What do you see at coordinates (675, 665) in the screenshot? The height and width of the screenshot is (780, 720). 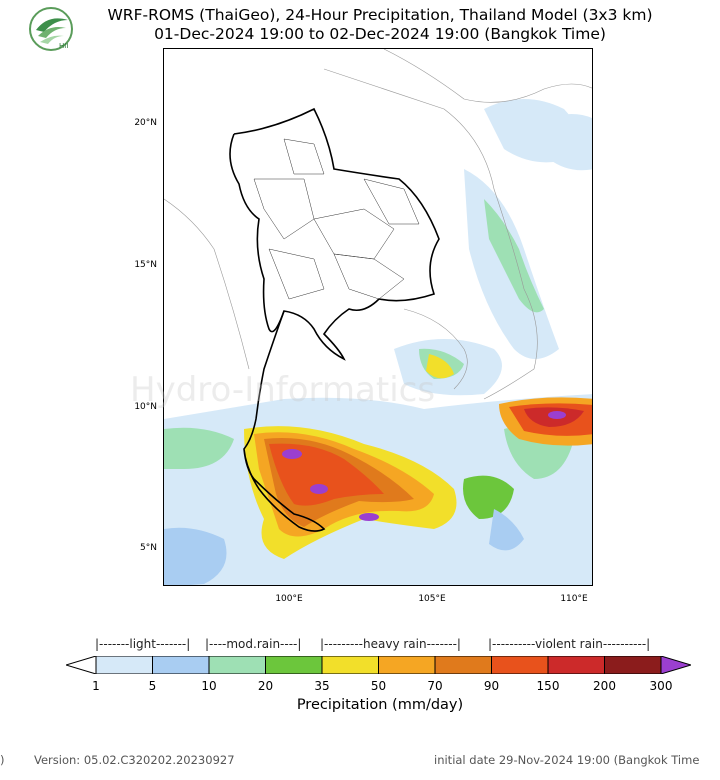 I see `colorbar-max-arrow` at bounding box center [675, 665].